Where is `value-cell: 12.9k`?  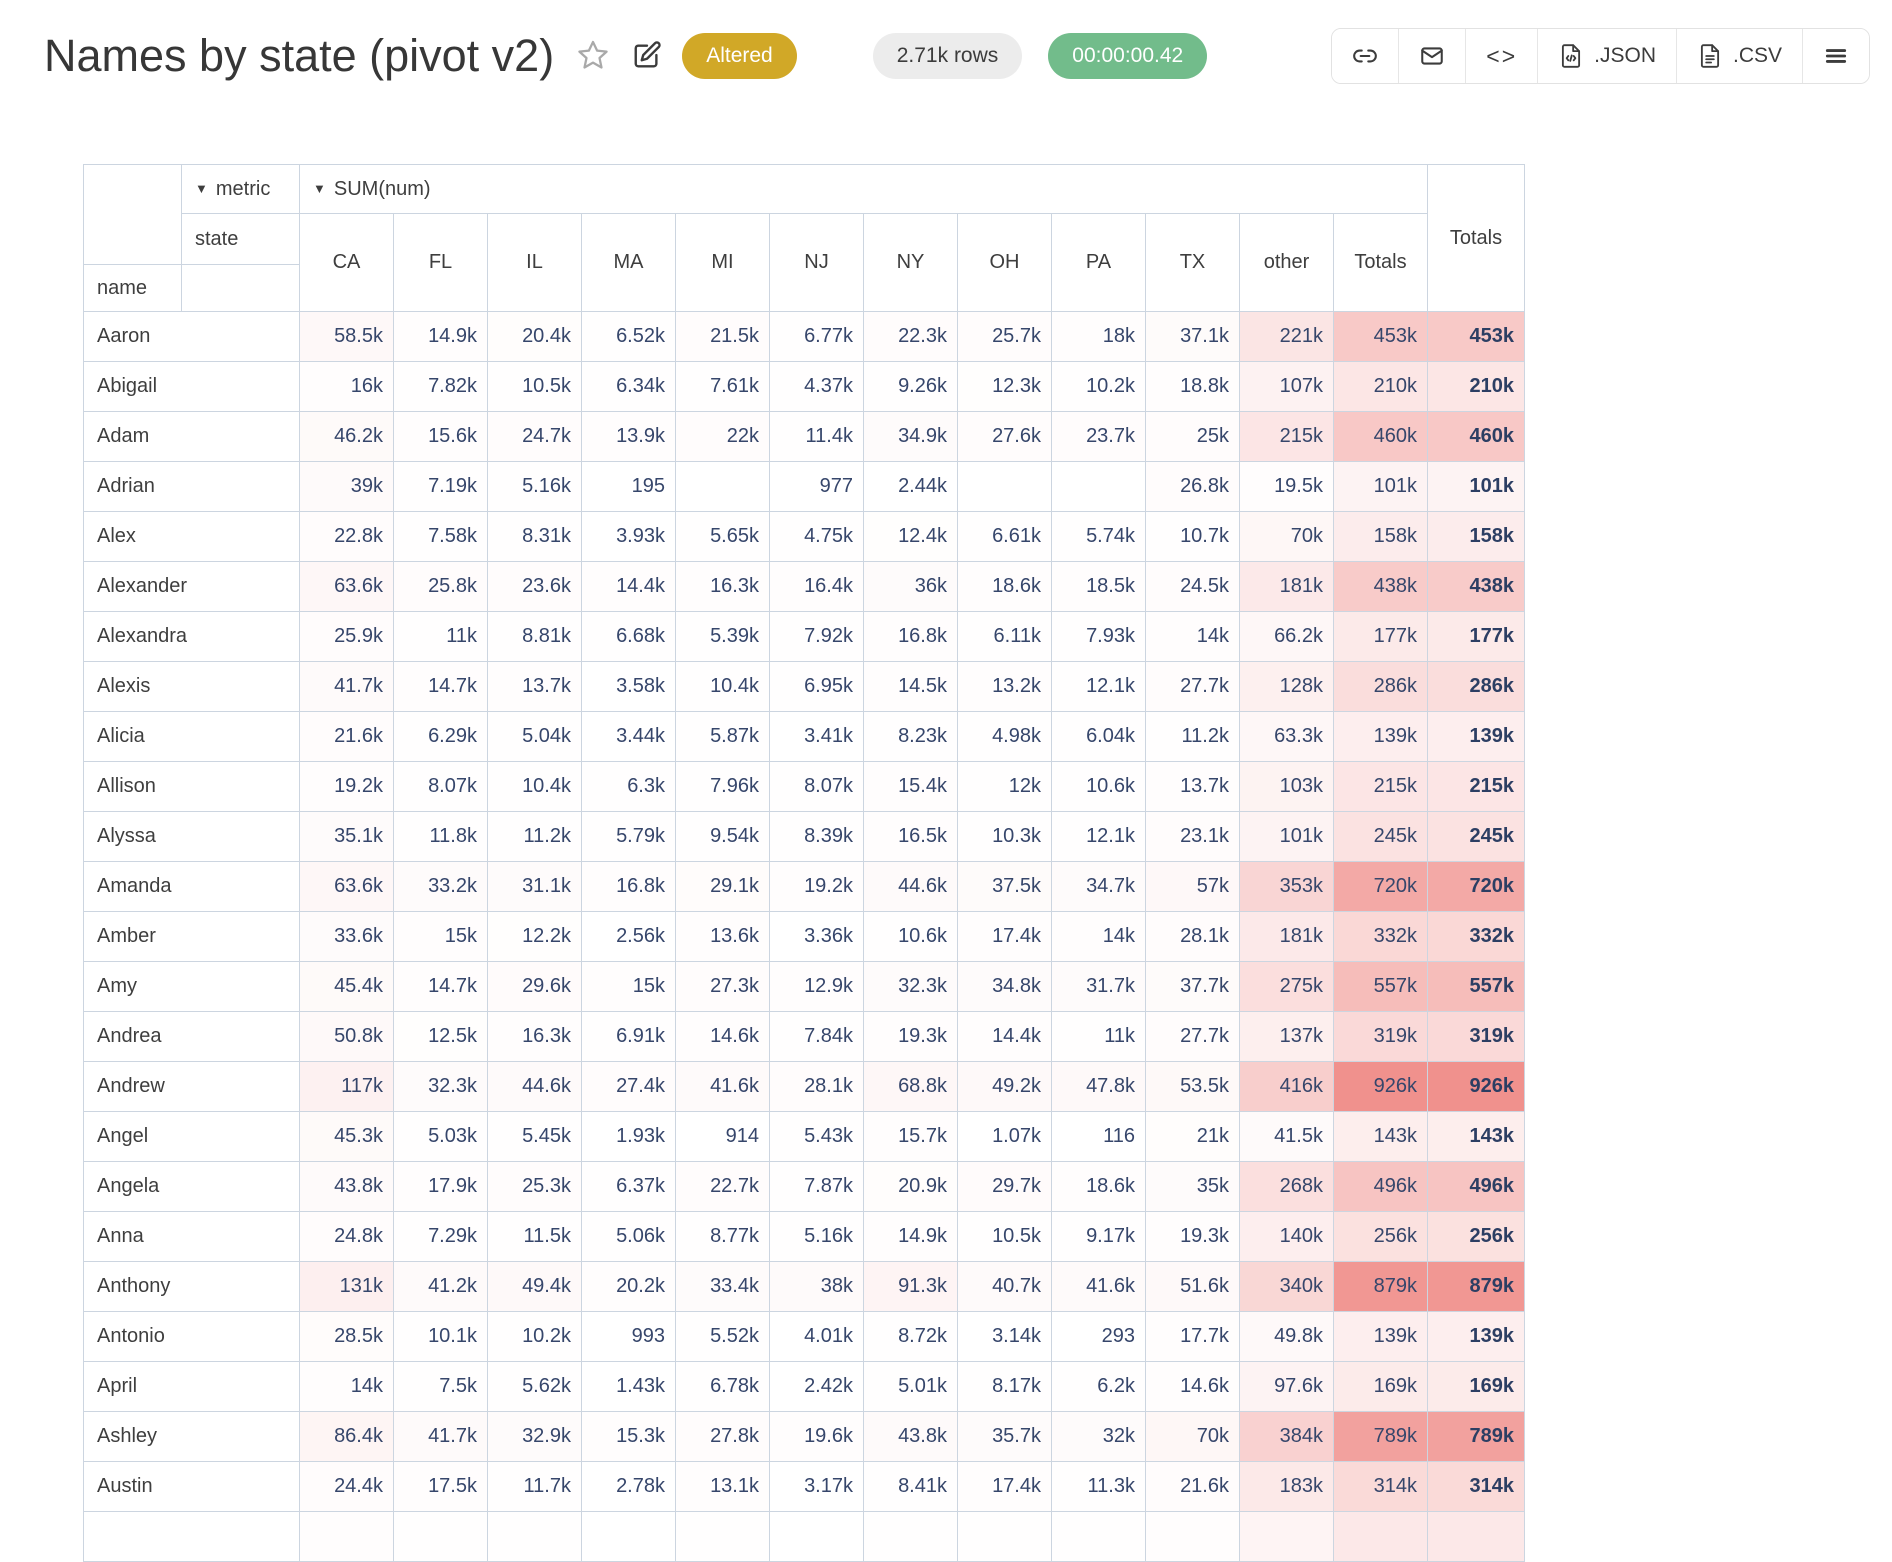 value-cell: 12.9k is located at coordinates (816, 986).